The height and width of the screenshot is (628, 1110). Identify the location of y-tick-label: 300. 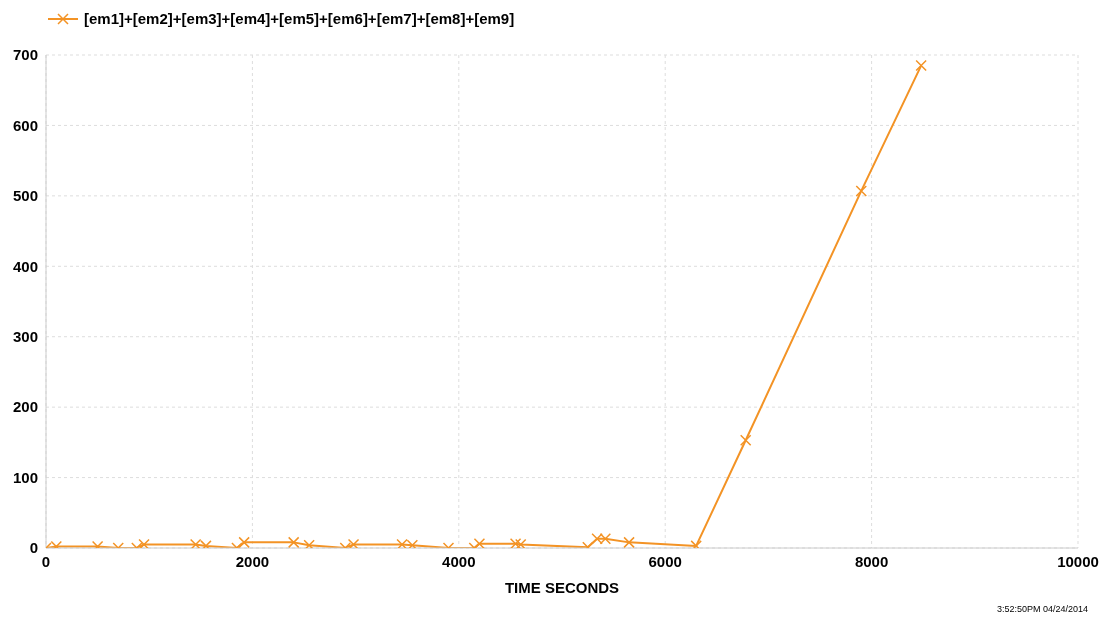
(25, 337).